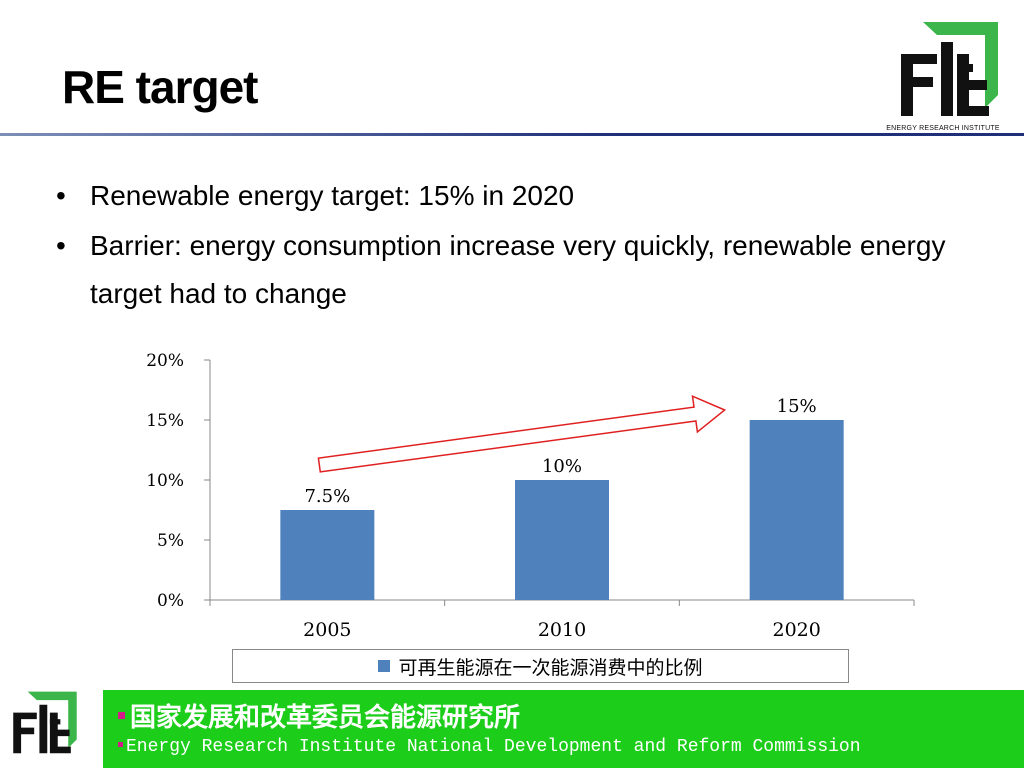  Describe the element at coordinates (562, 466) in the screenshot. I see `data-label-2010: 10%` at that location.